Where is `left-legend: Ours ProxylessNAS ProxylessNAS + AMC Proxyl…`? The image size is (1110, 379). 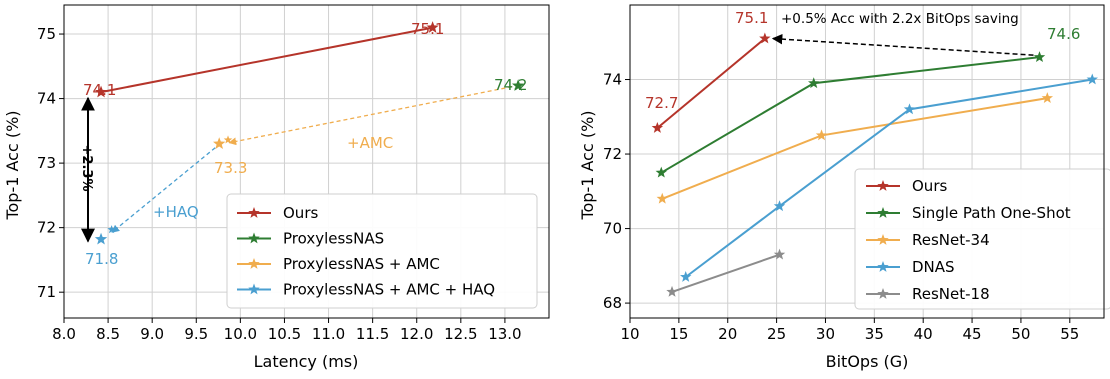
left-legend: Ours ProxylessNAS ProxylessNAS + AMC Proxyl… is located at coordinates (382, 251).